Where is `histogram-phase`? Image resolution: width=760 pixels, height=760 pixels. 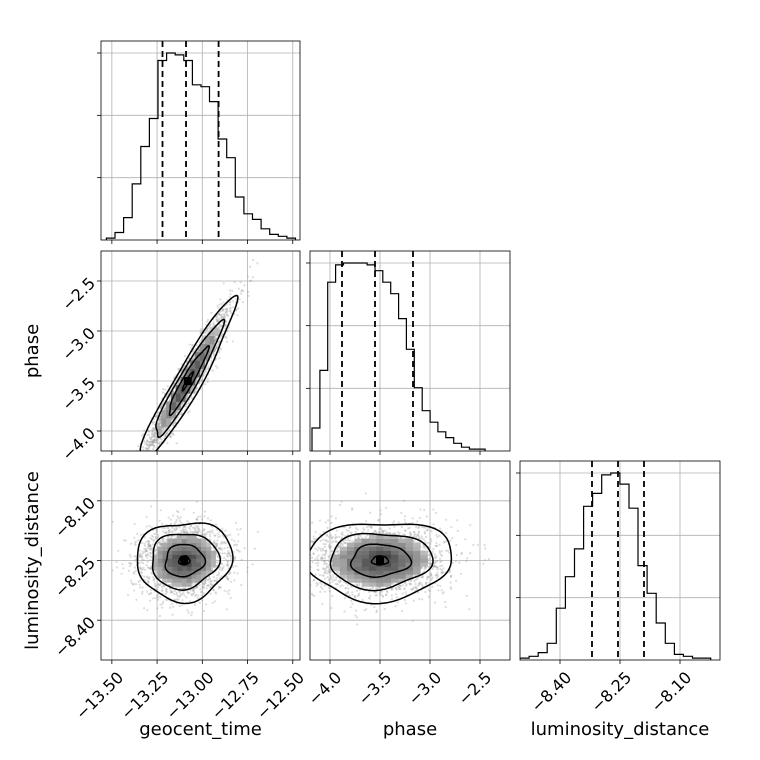 histogram-phase is located at coordinates (398, 356).